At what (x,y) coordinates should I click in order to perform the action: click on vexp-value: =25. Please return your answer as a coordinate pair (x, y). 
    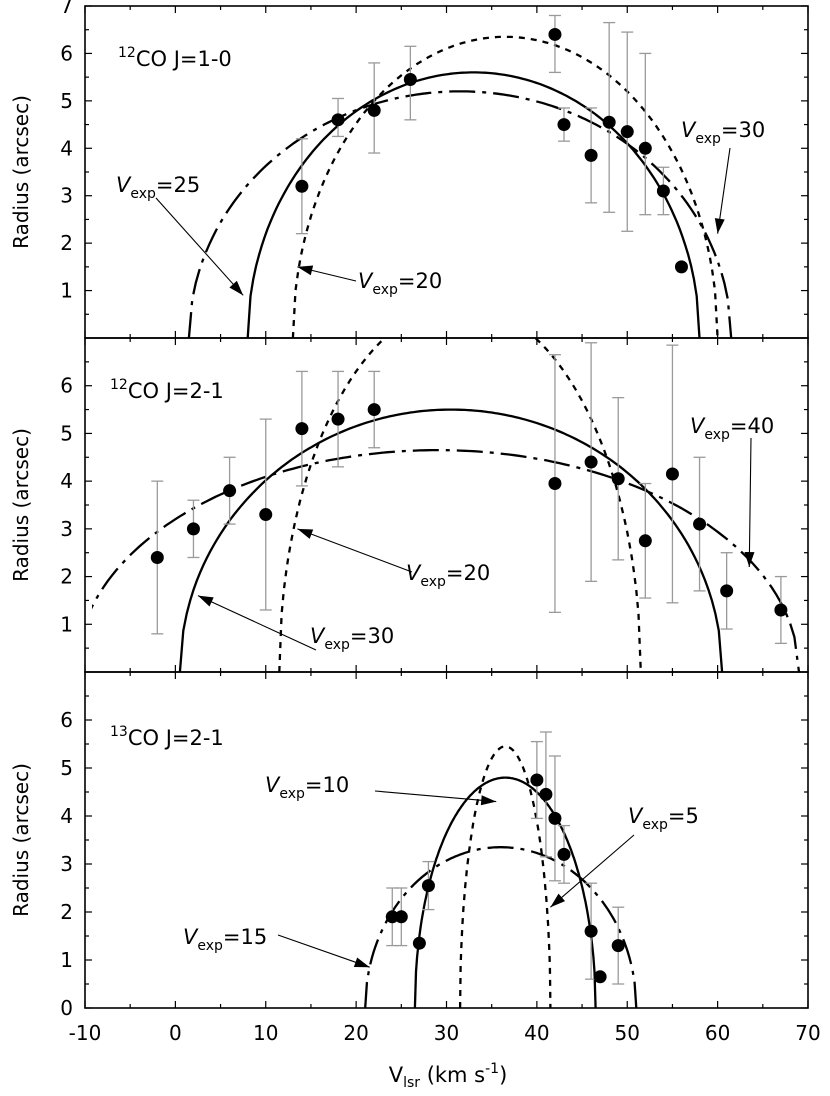
    Looking at the image, I should click on (178, 185).